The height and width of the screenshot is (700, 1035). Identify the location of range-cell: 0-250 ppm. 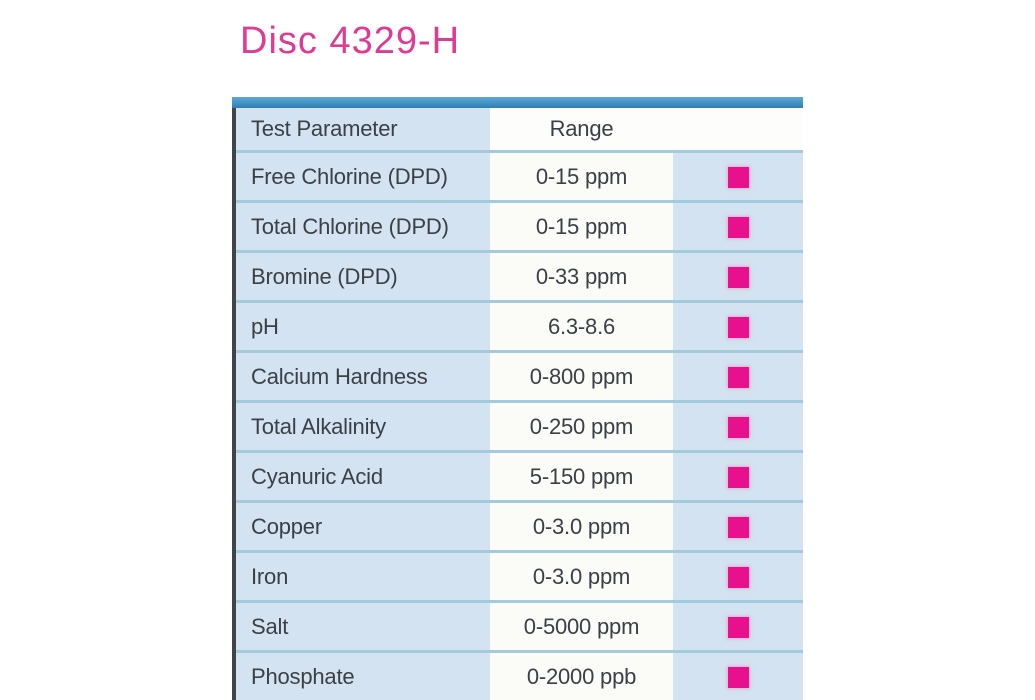
(581, 426).